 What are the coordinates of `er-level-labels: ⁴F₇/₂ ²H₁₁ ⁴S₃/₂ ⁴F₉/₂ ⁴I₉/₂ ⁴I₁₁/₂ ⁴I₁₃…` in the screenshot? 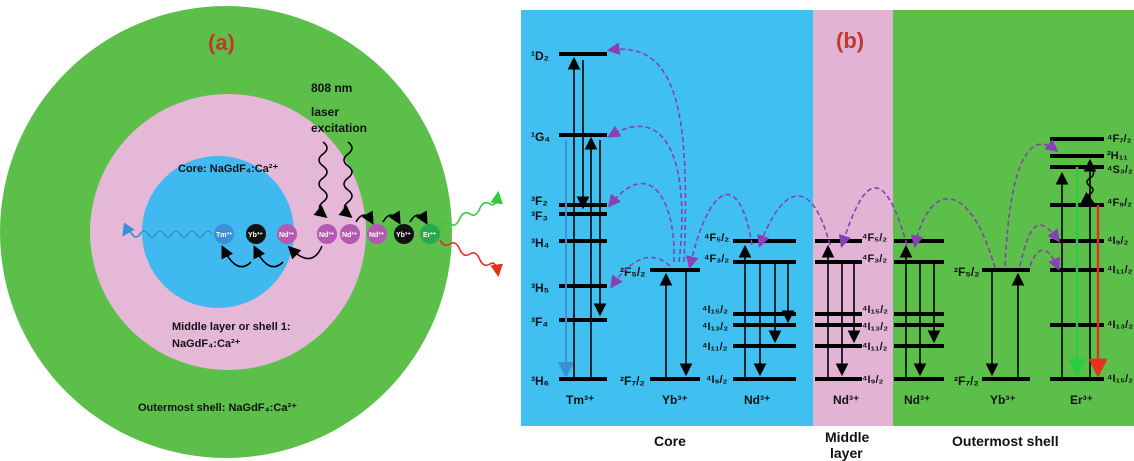 It's located at (1120, 259).